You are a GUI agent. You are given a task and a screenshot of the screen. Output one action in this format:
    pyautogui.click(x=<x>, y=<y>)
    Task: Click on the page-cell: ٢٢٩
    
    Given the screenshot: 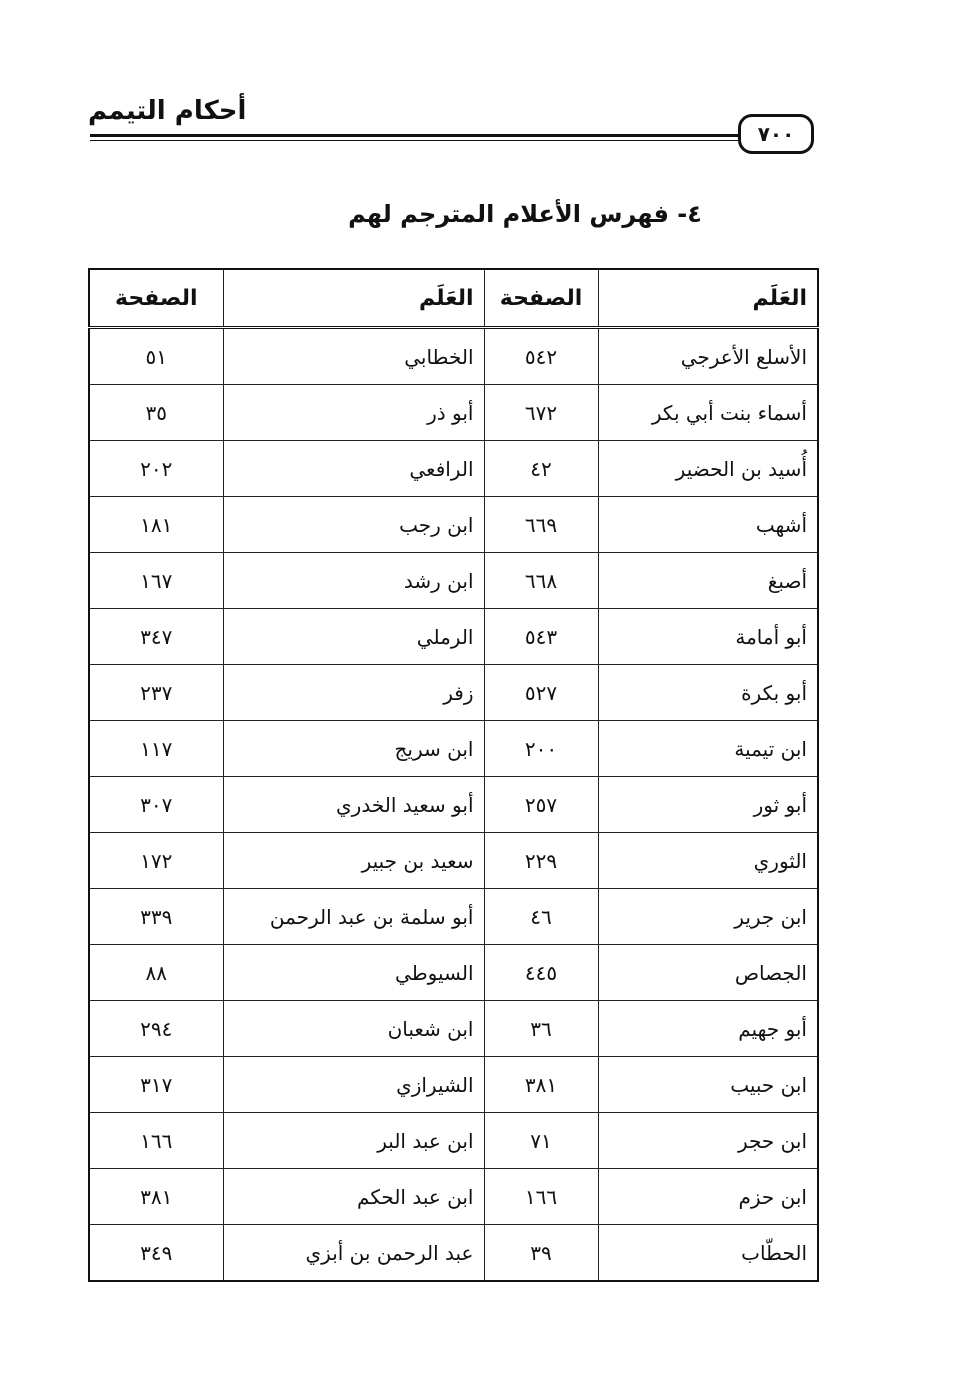 What is the action you would take?
    pyautogui.click(x=541, y=860)
    